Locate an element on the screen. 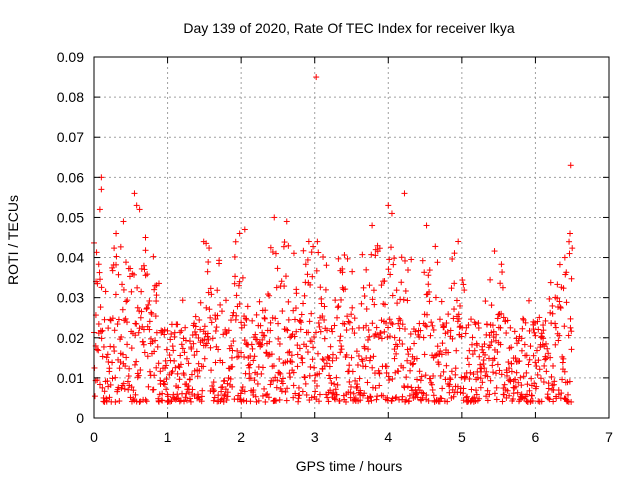 The width and height of the screenshot is (640, 485). x-tick-label: 2 is located at coordinates (241, 437).